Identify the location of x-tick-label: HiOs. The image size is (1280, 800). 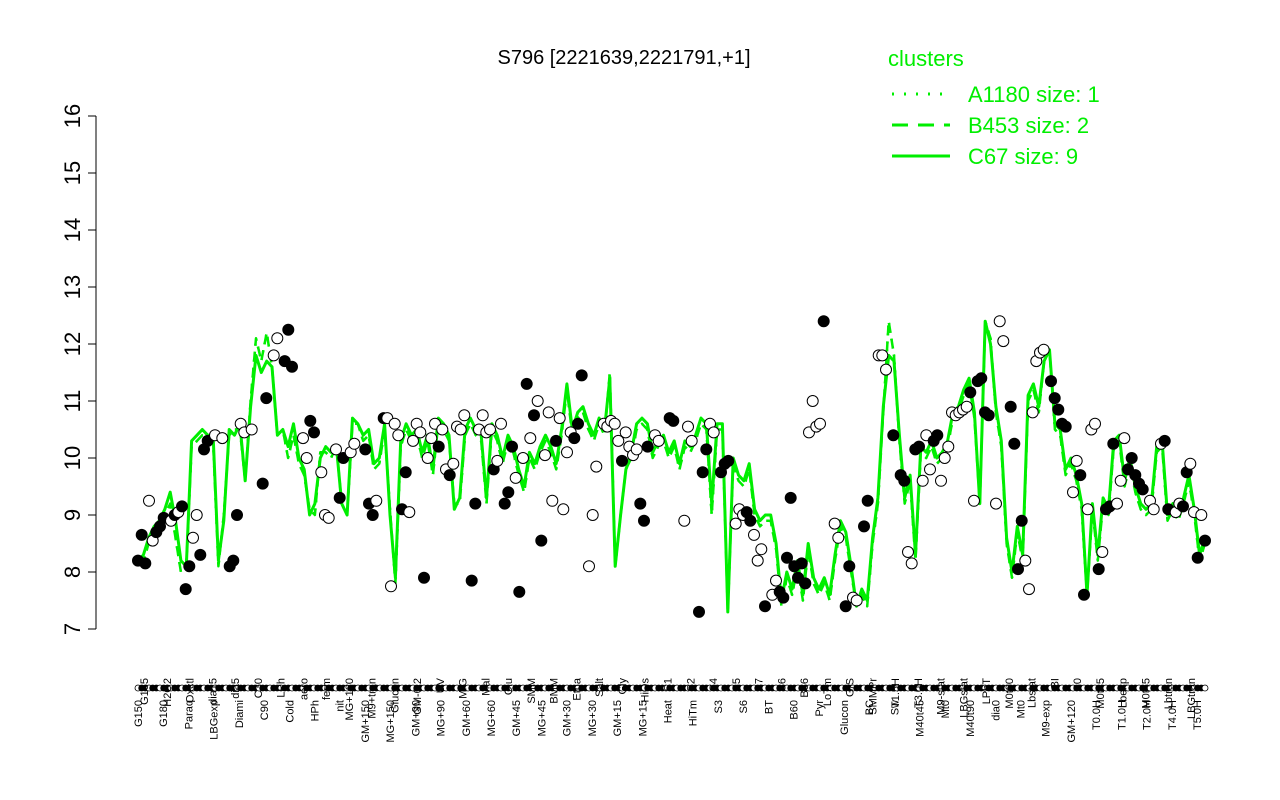
(646, 690).